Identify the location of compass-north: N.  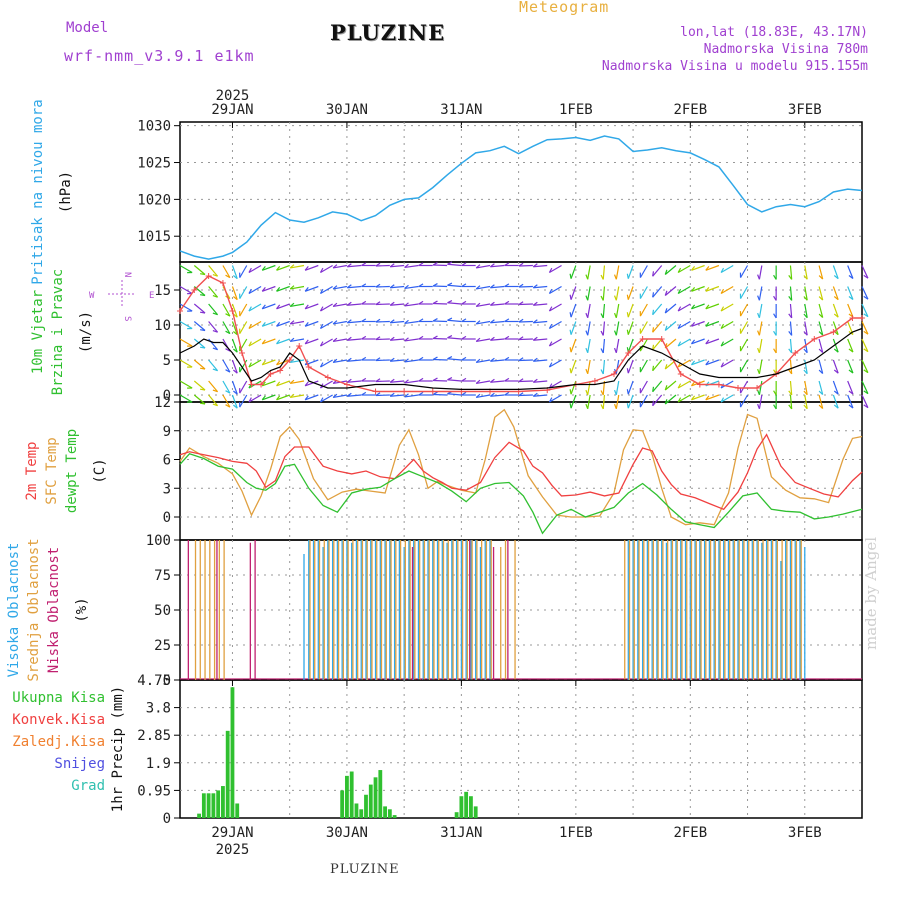
(127, 274).